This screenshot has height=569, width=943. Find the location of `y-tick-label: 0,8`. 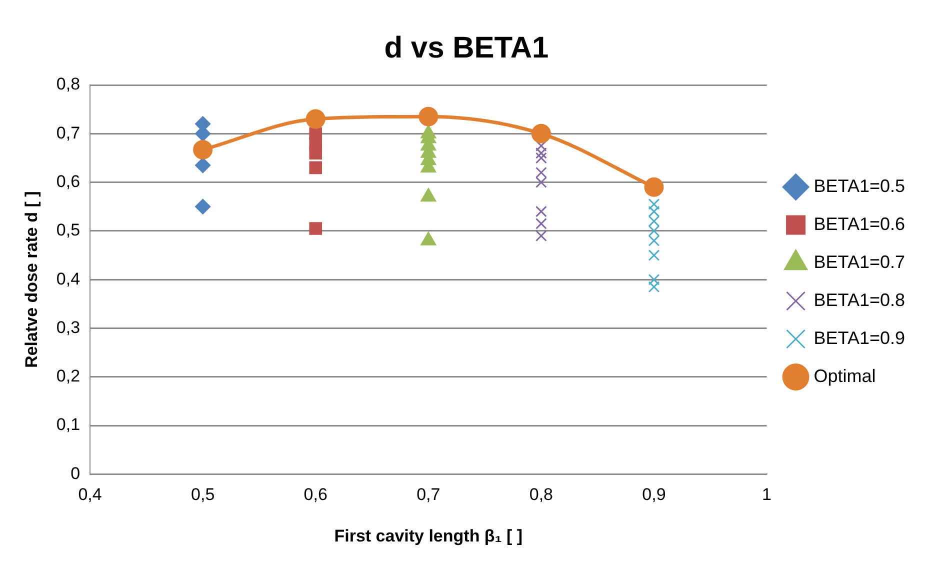

y-tick-label: 0,8 is located at coordinates (68, 84).